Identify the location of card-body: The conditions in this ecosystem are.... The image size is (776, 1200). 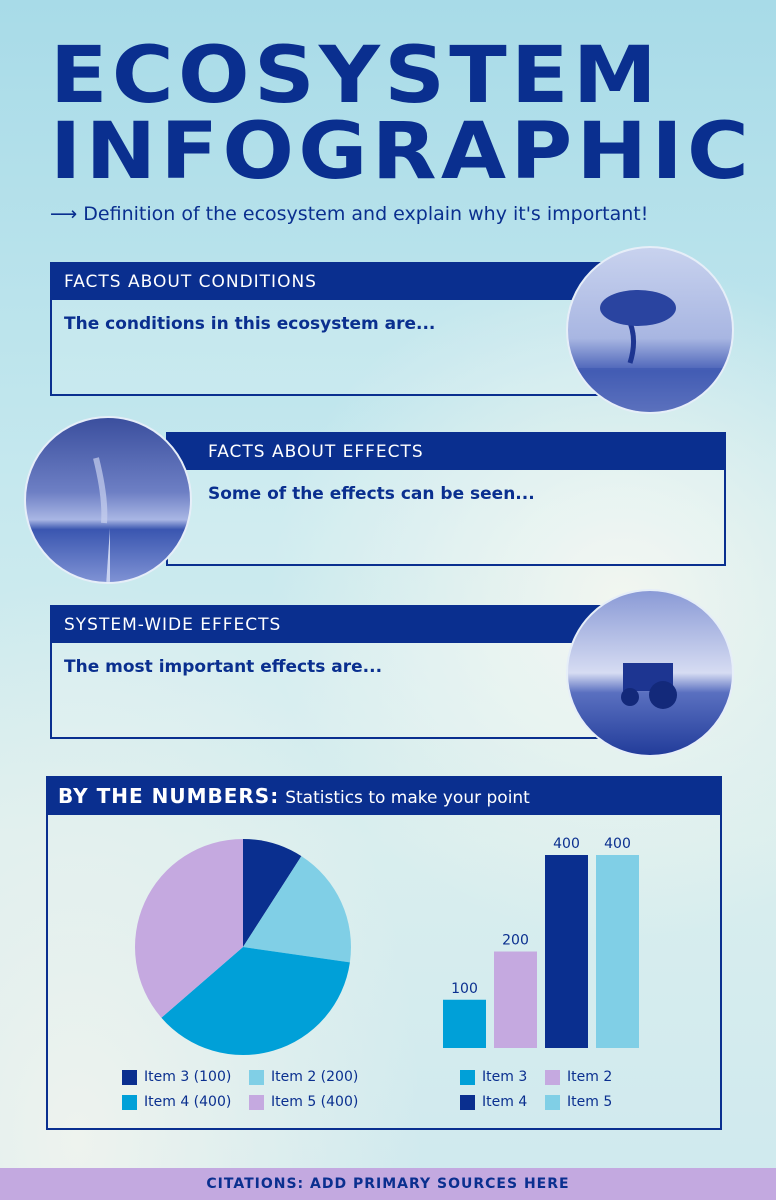
(250, 324).